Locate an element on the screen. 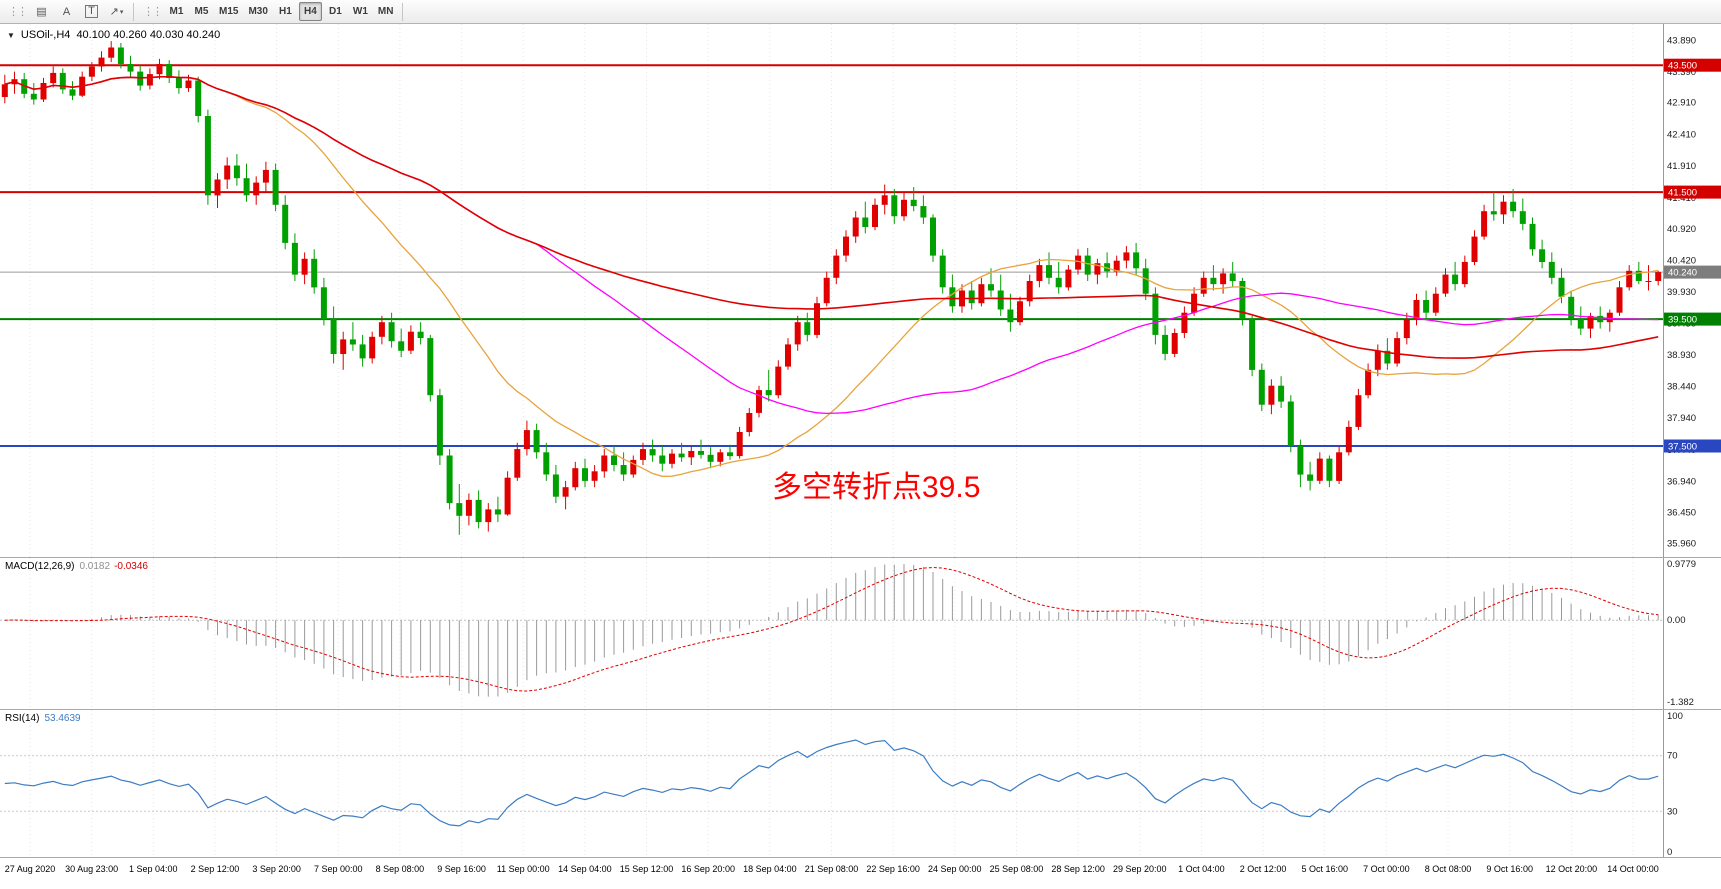  svg-text: 42.910 is located at coordinates (1681, 103).